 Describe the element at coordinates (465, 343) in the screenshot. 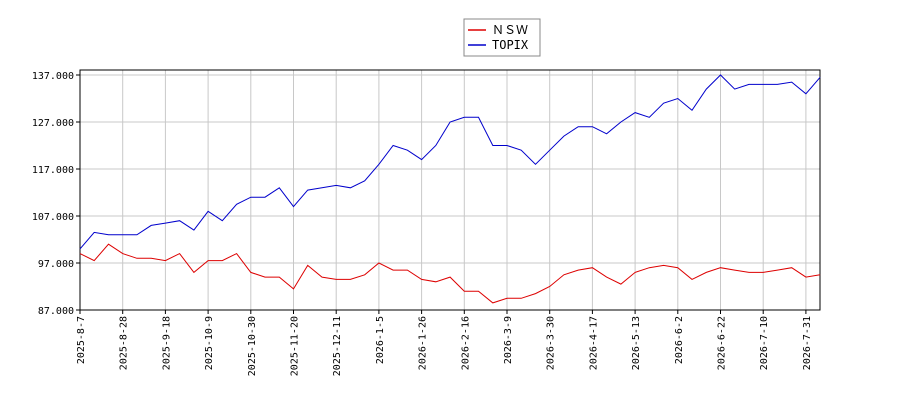

I see `x-tick-label: 2026-2-16` at that location.